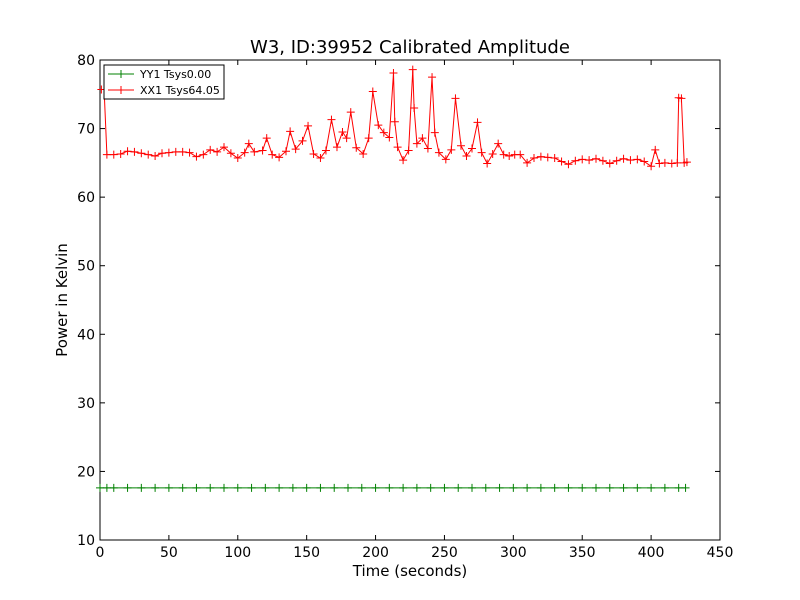  I want to click on x-tick-label: 0, so click(100, 553).